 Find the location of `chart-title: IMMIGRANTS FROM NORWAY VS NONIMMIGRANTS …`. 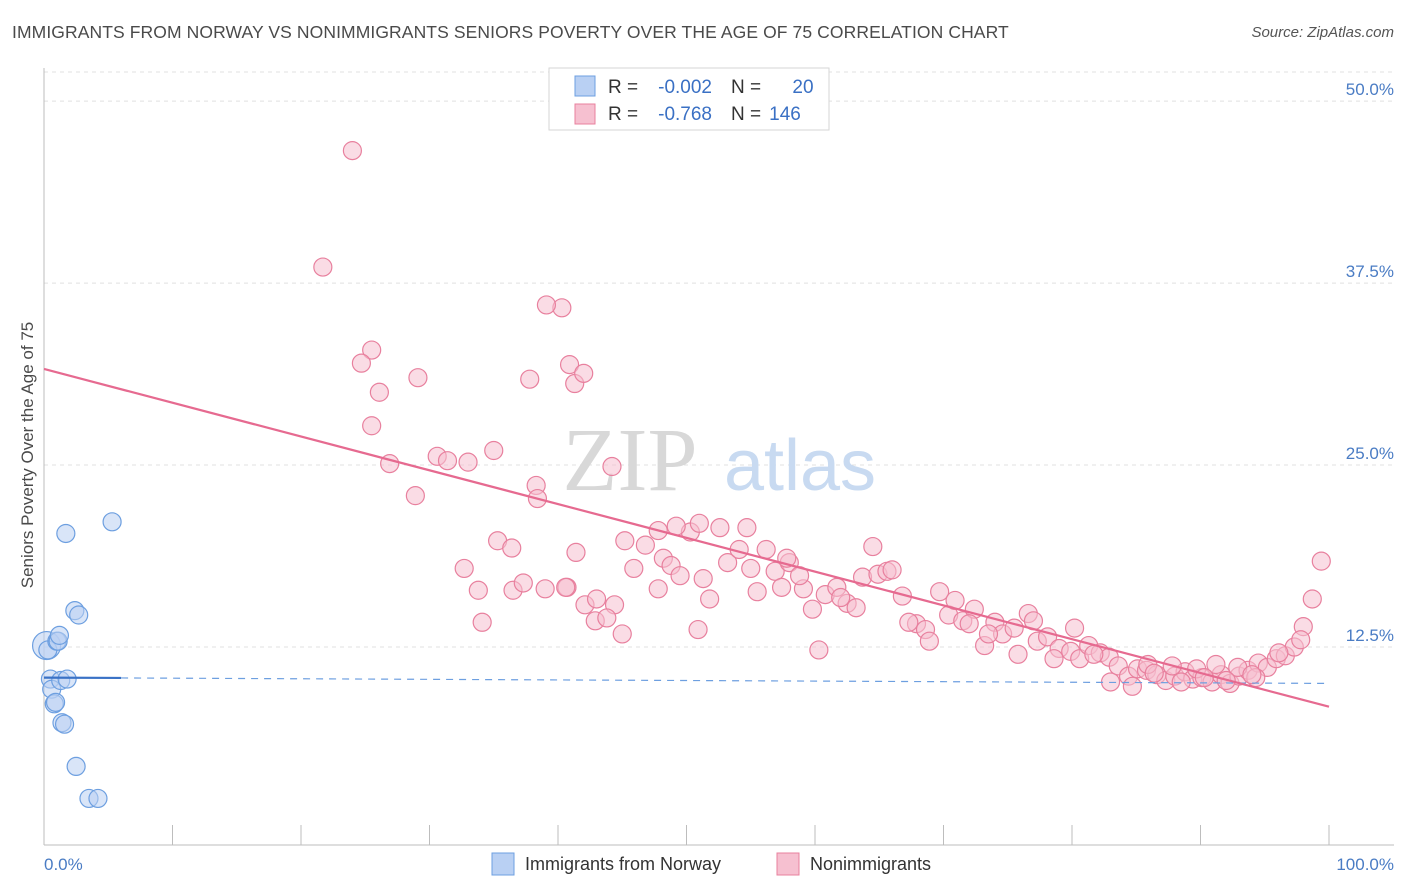

chart-title: IMMIGRANTS FROM NORWAY VS NONIMMIGRANTS … is located at coordinates (510, 32).